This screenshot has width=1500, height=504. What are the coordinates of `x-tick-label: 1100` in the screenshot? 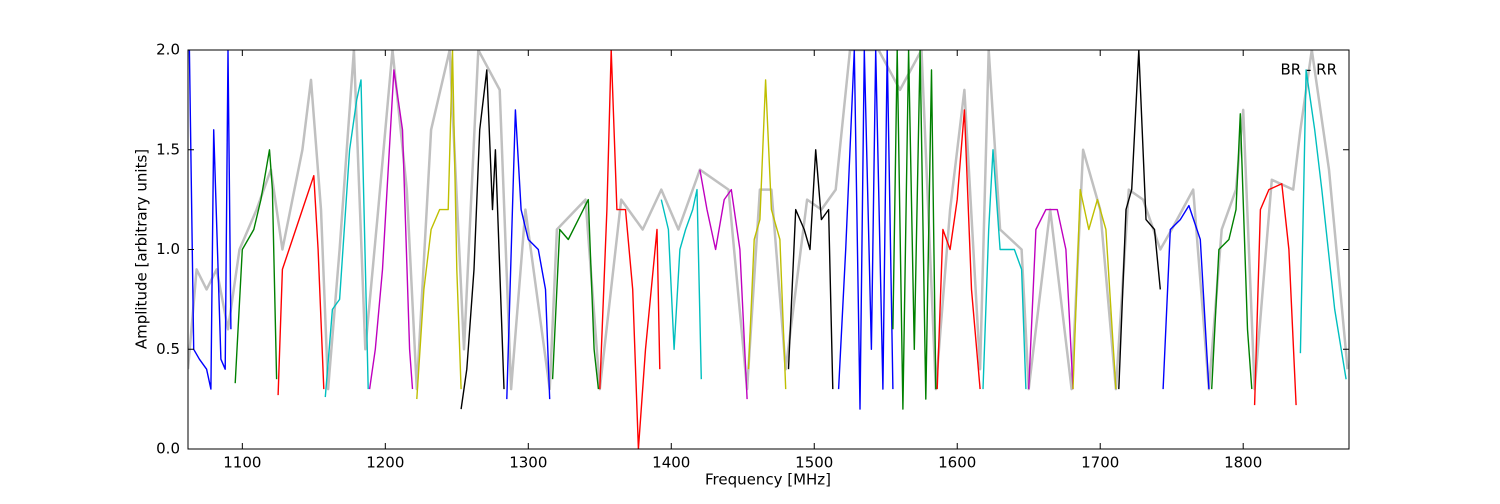 It's located at (242, 463).